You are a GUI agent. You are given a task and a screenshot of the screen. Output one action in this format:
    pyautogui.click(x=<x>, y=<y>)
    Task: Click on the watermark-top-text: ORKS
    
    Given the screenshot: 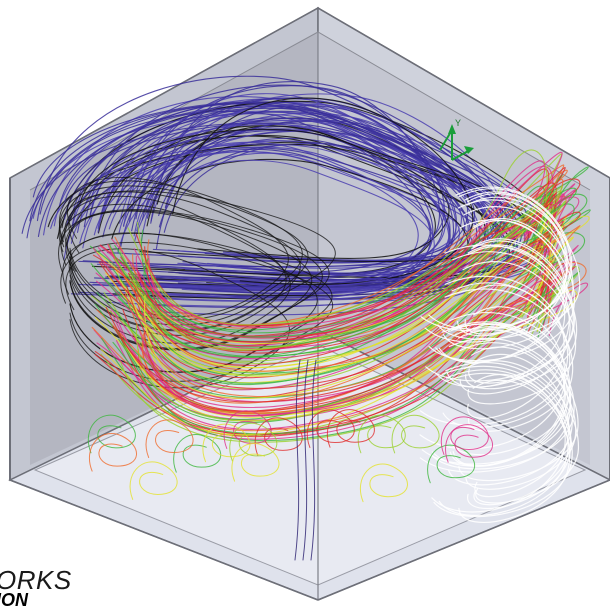 What is the action you would take?
    pyautogui.click(x=36, y=580)
    